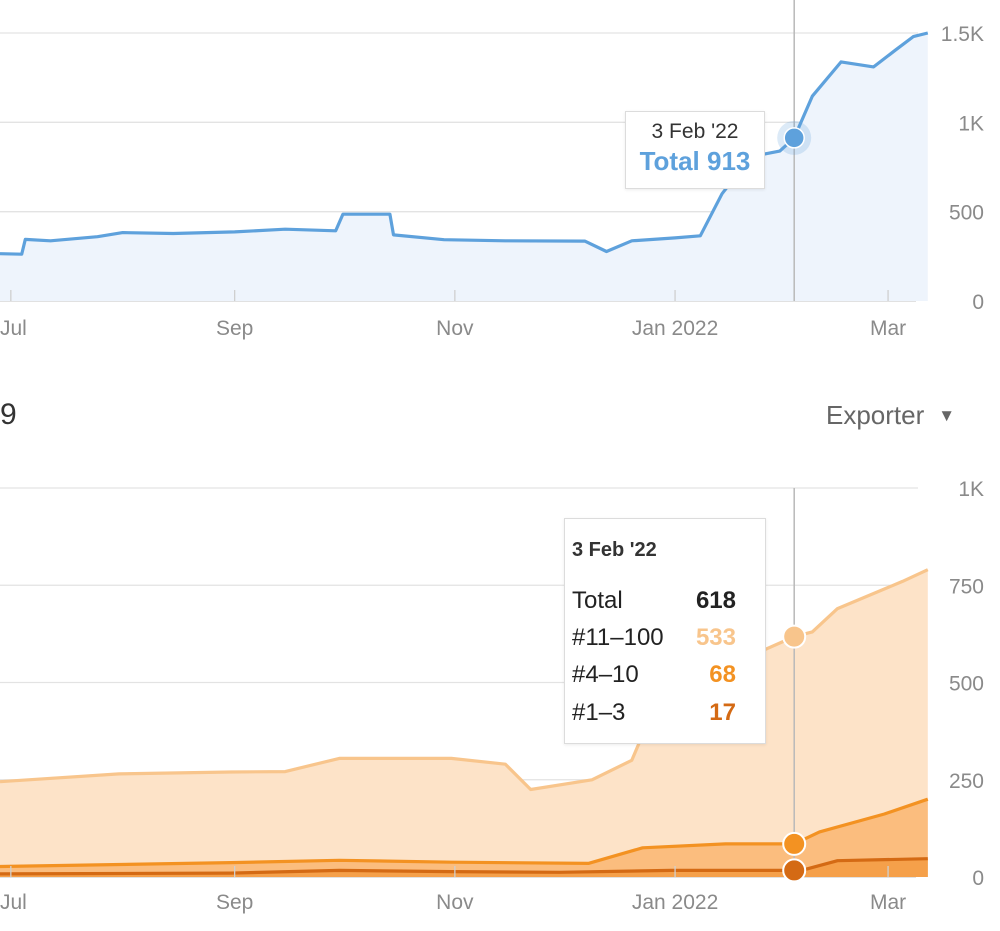 The width and height of the screenshot is (1000, 931). I want to click on dropdown-arrow-icon: ▼, so click(947, 415).